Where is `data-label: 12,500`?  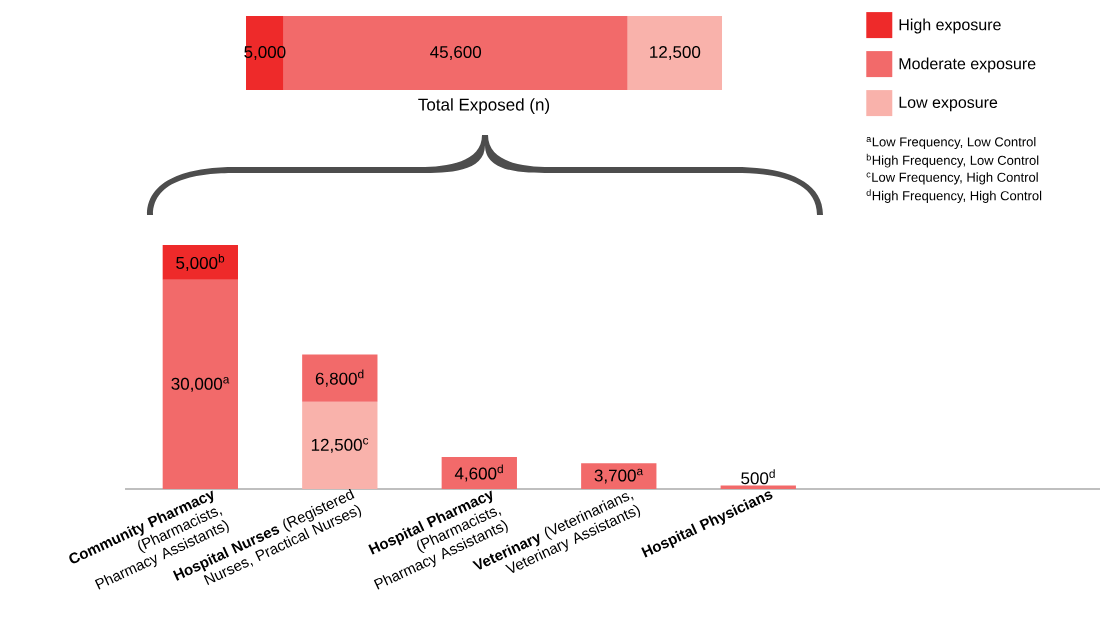 data-label: 12,500 is located at coordinates (675, 53).